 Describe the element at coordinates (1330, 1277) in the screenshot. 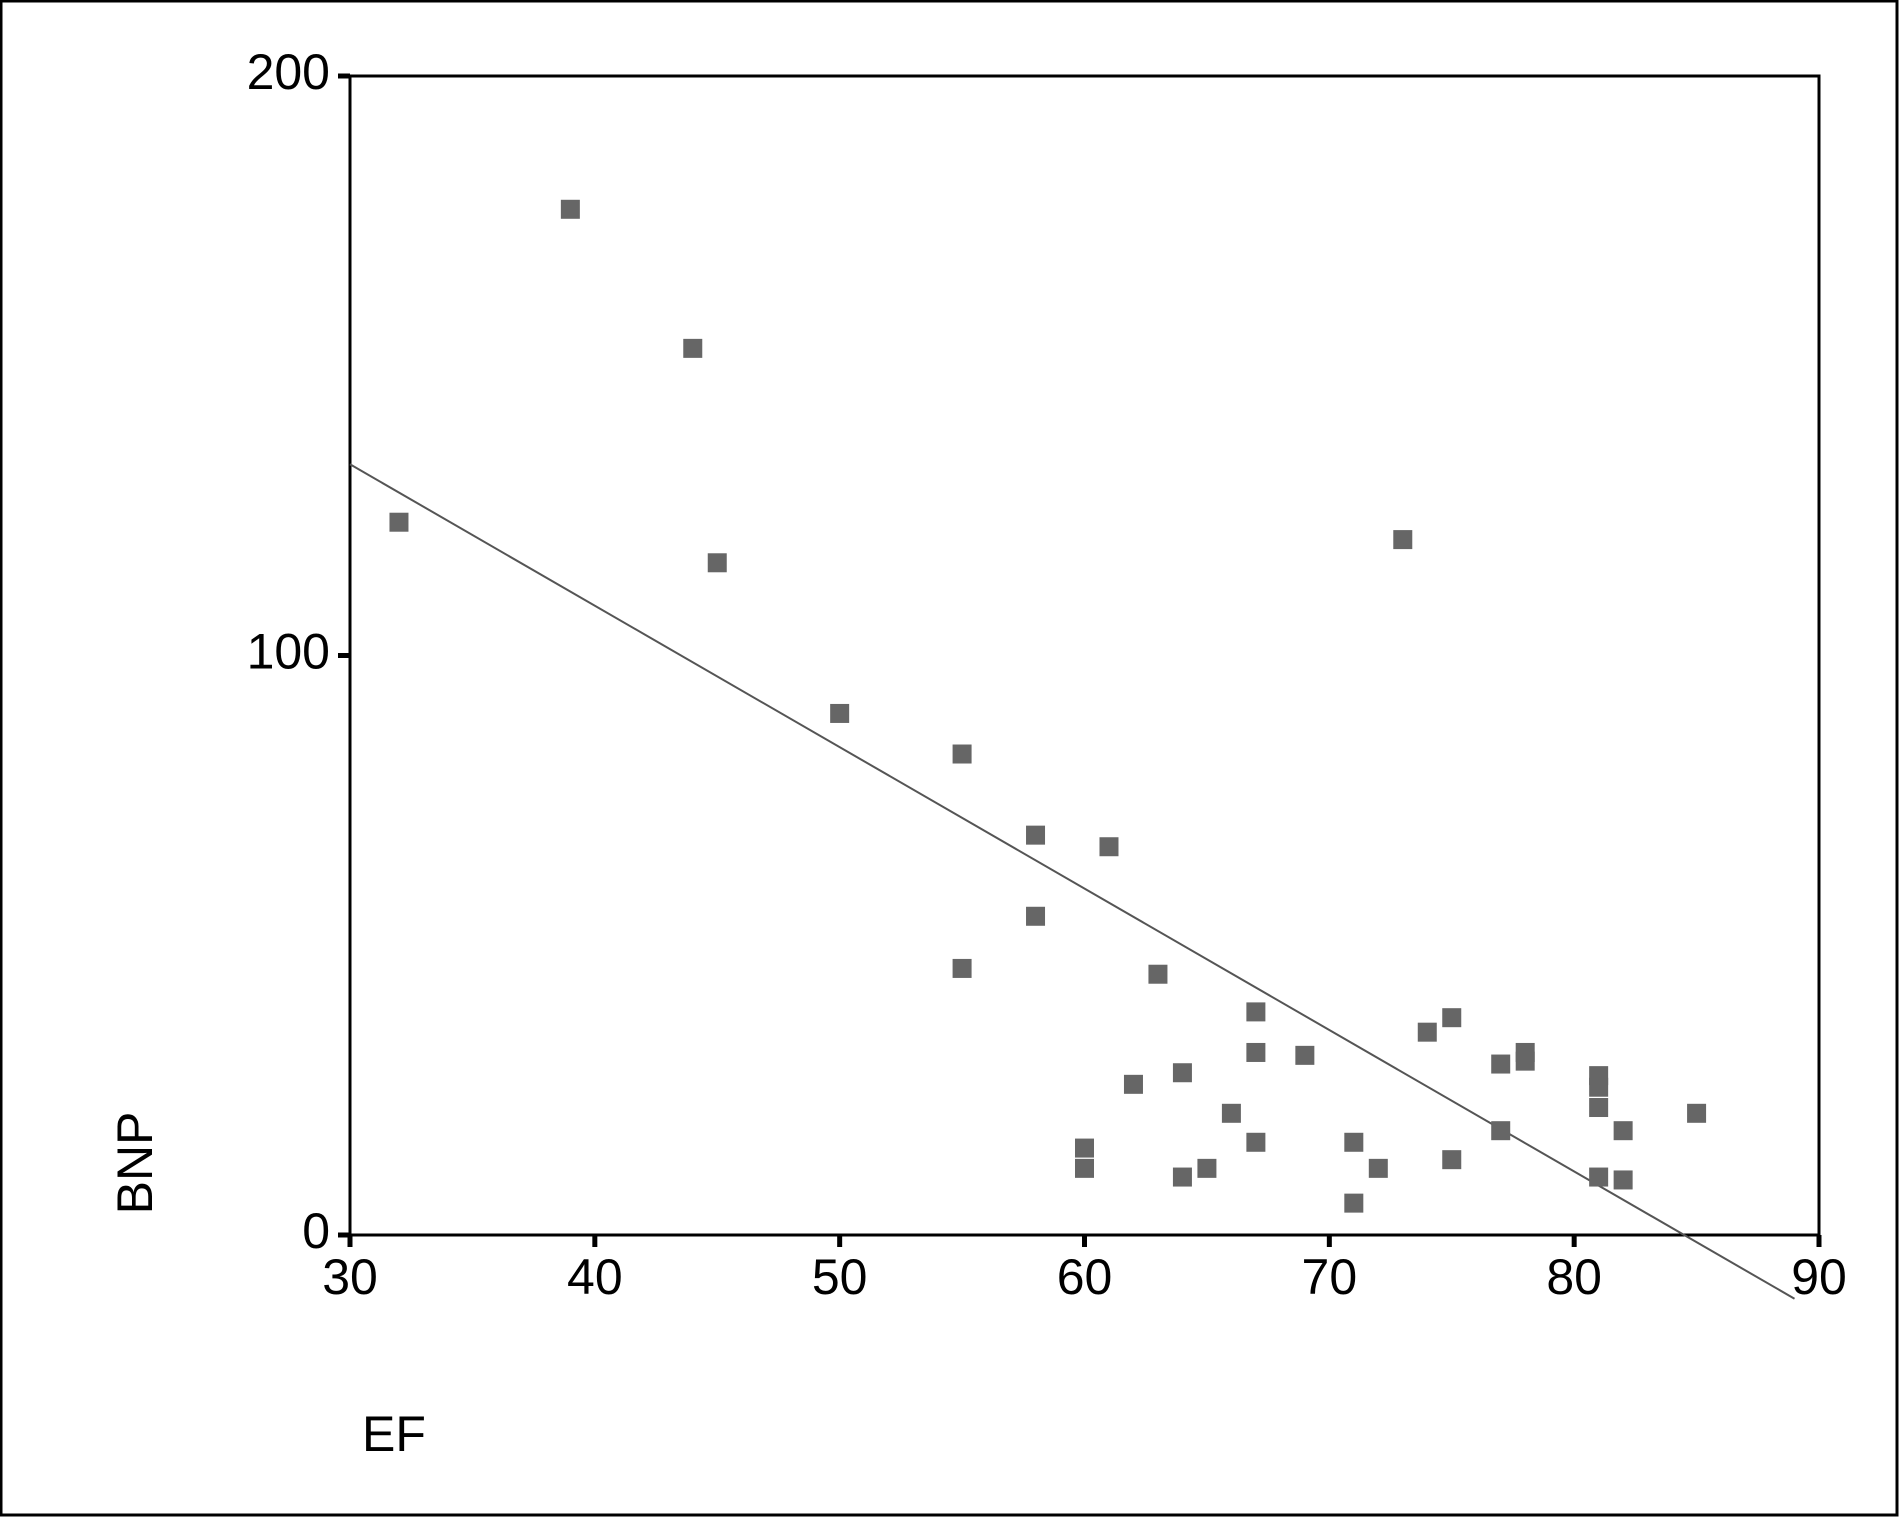

I see `x-tick-label: 70` at that location.